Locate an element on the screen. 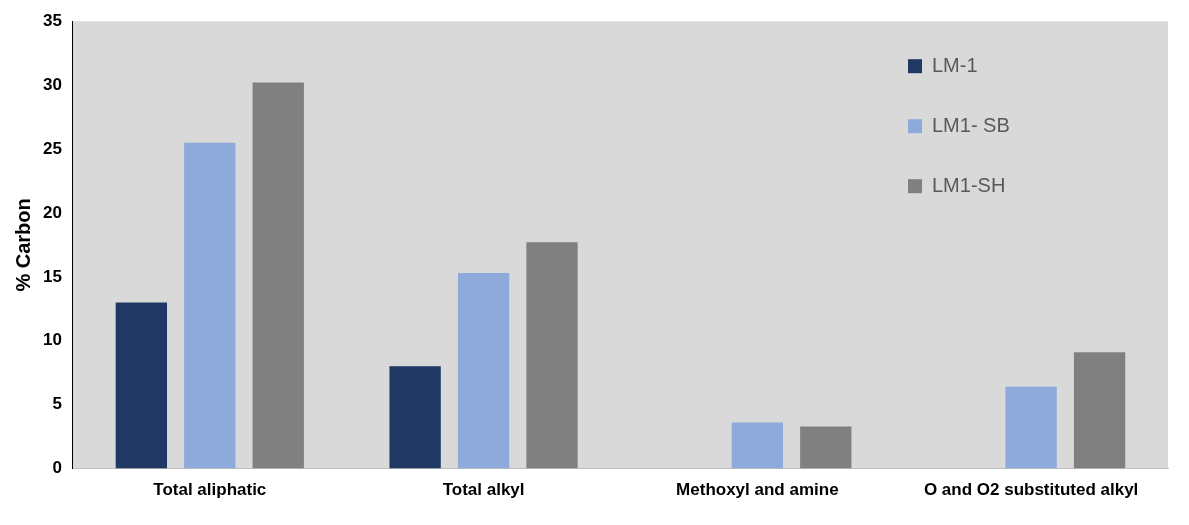  y-tick-label: 5 is located at coordinates (57, 404).